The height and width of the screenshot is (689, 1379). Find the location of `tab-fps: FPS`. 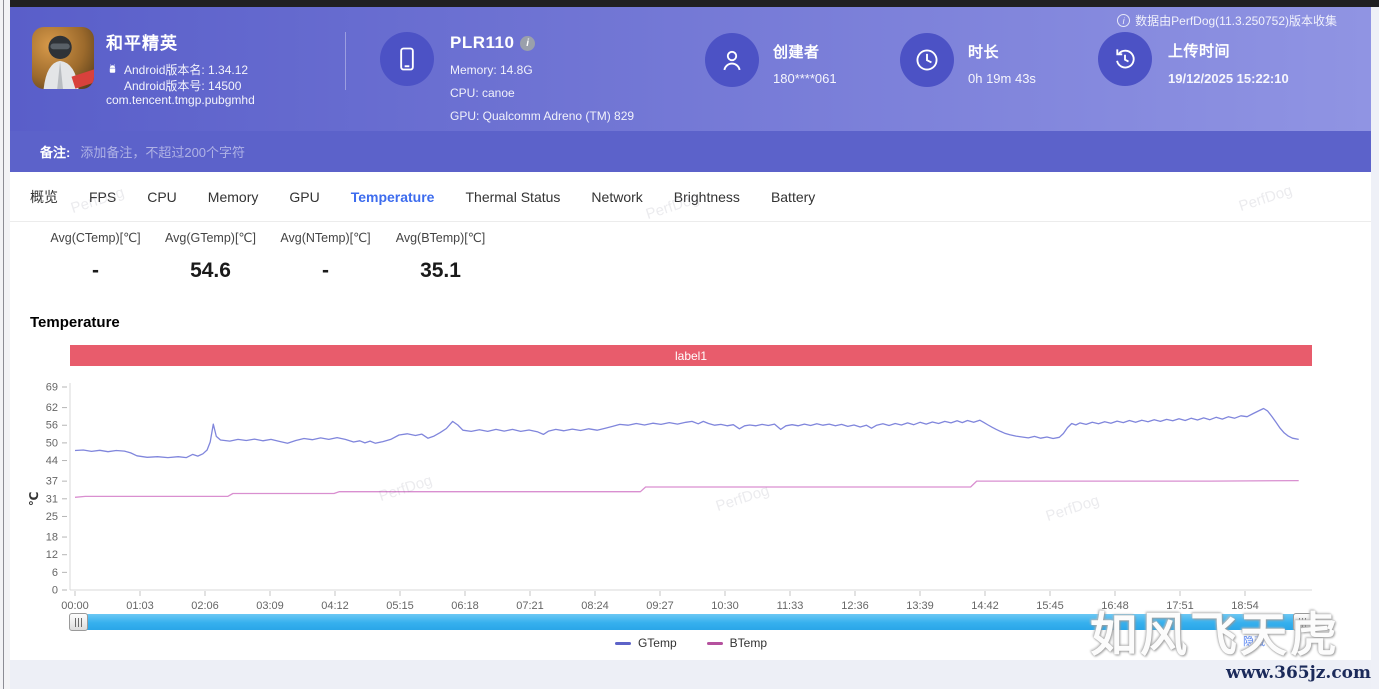

tab-fps: FPS is located at coordinates (103, 196).